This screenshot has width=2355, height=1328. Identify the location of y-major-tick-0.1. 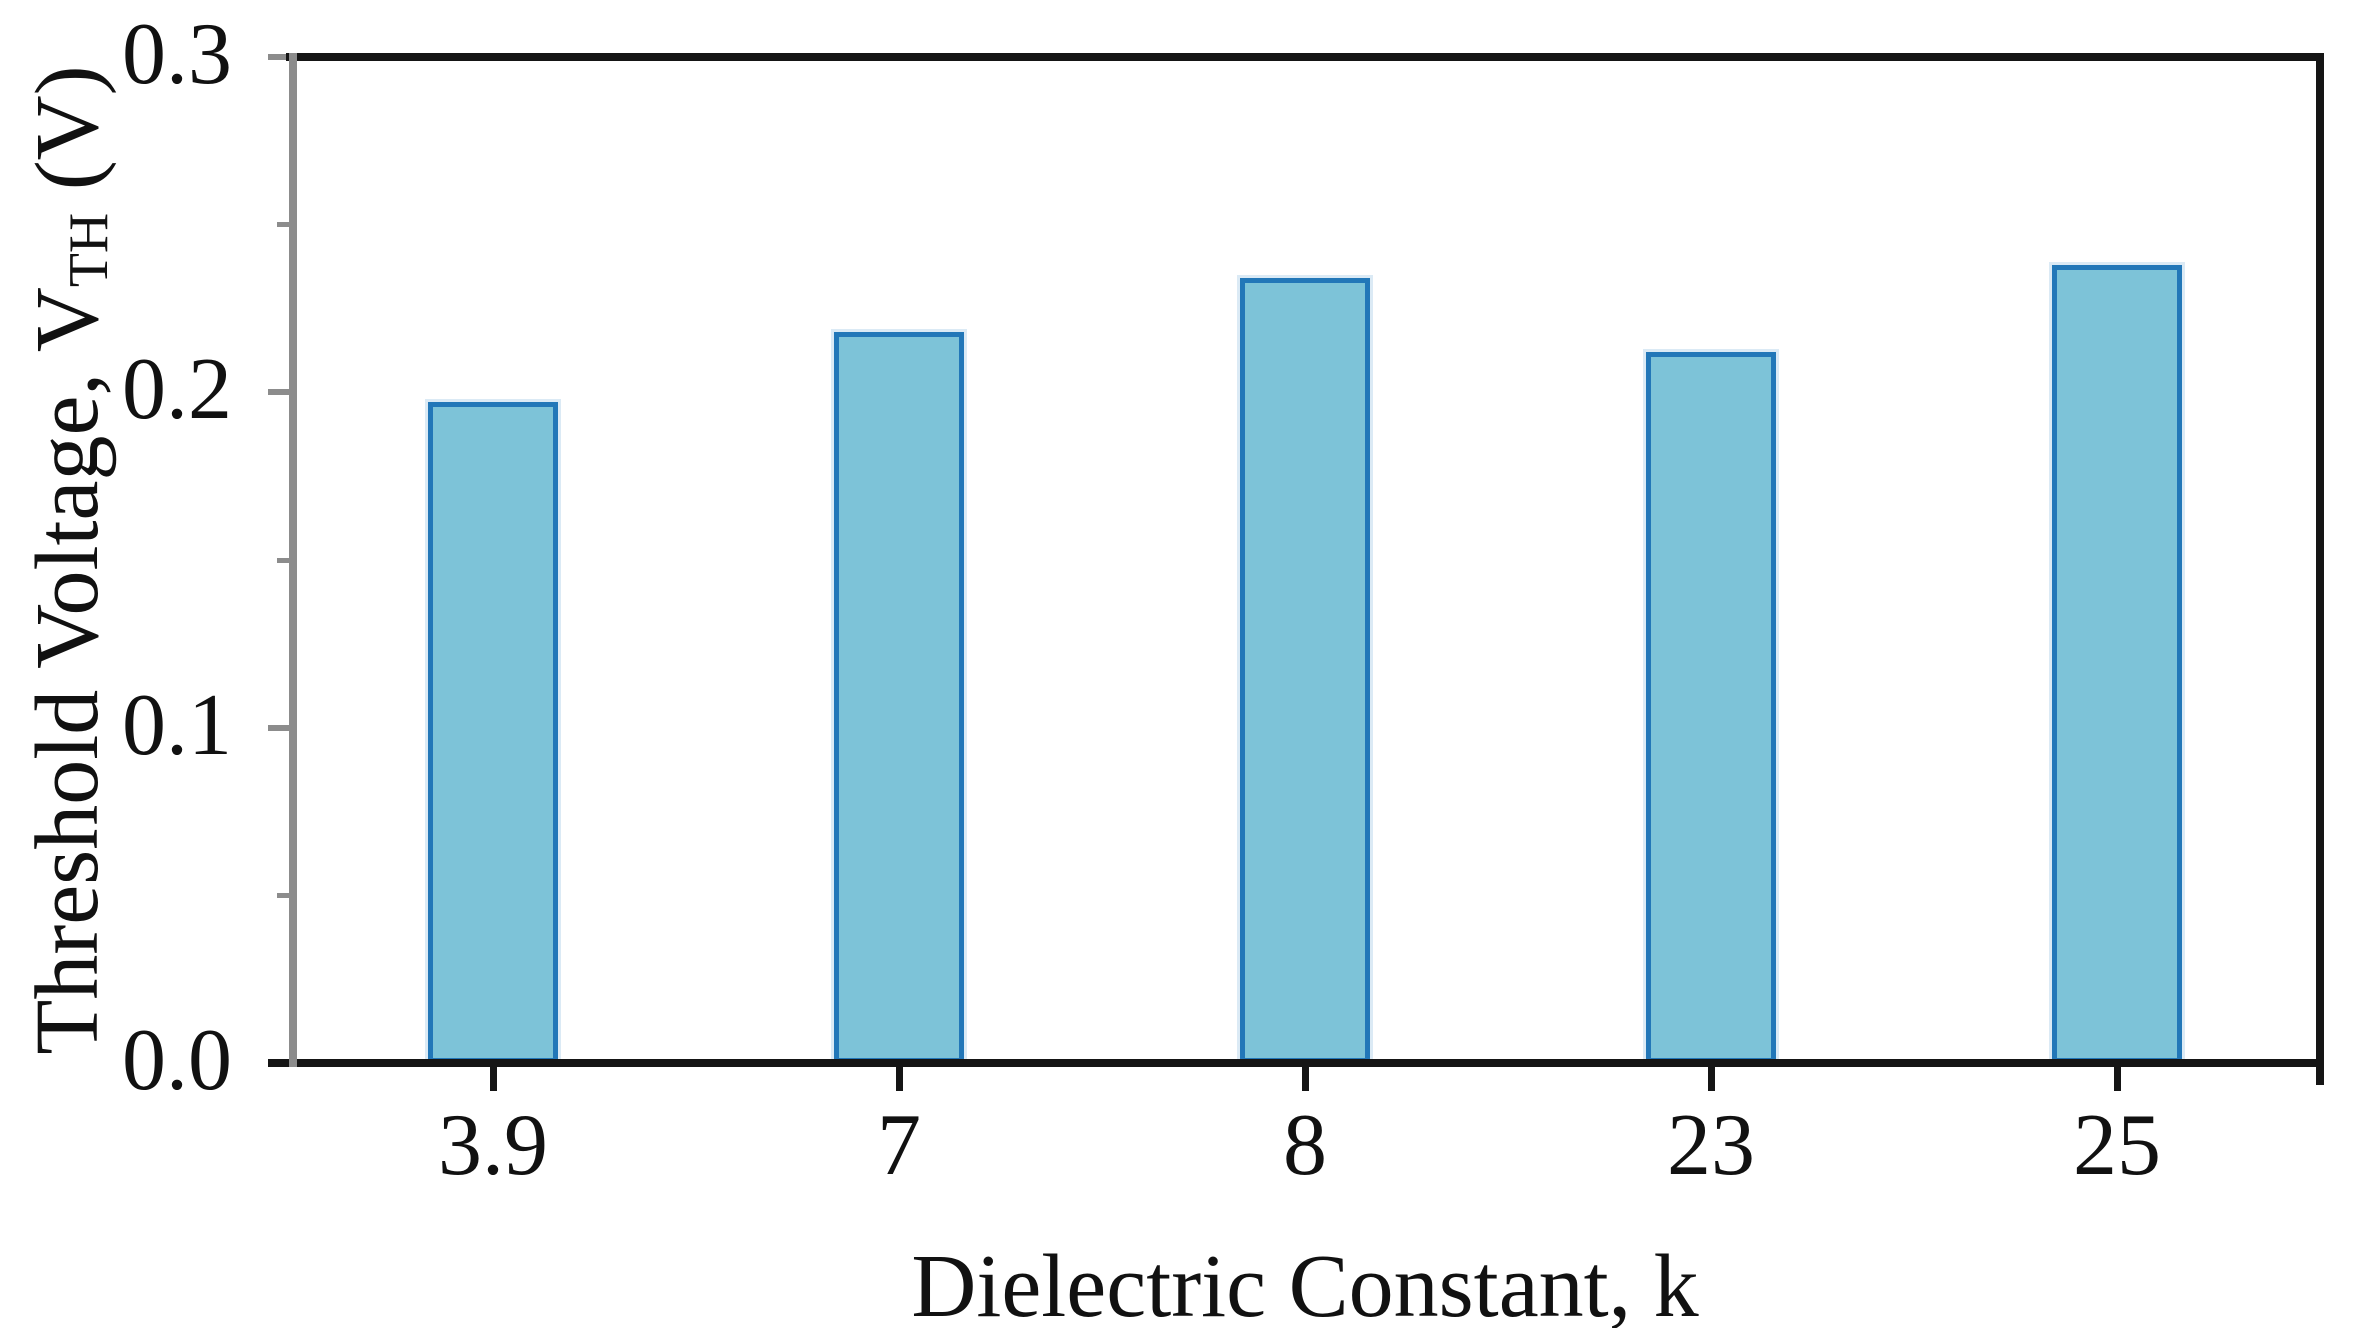
(279, 727).